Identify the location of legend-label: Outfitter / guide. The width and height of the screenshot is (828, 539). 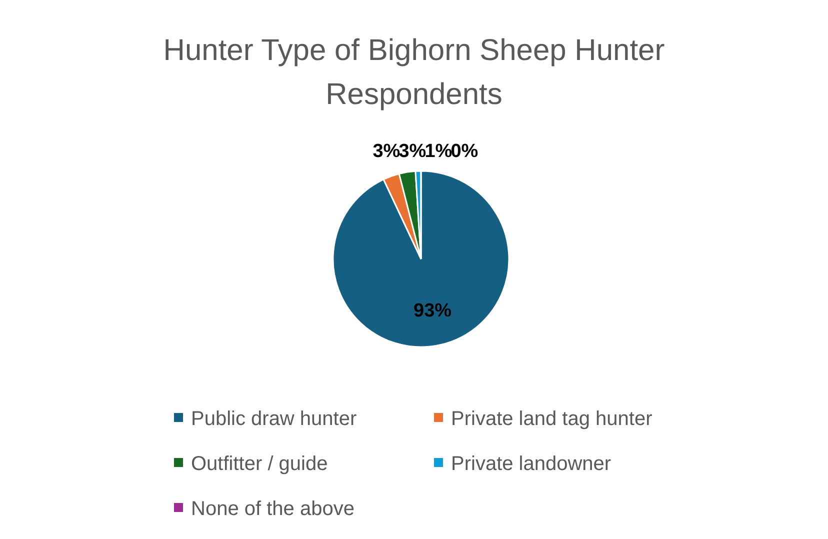
(259, 464).